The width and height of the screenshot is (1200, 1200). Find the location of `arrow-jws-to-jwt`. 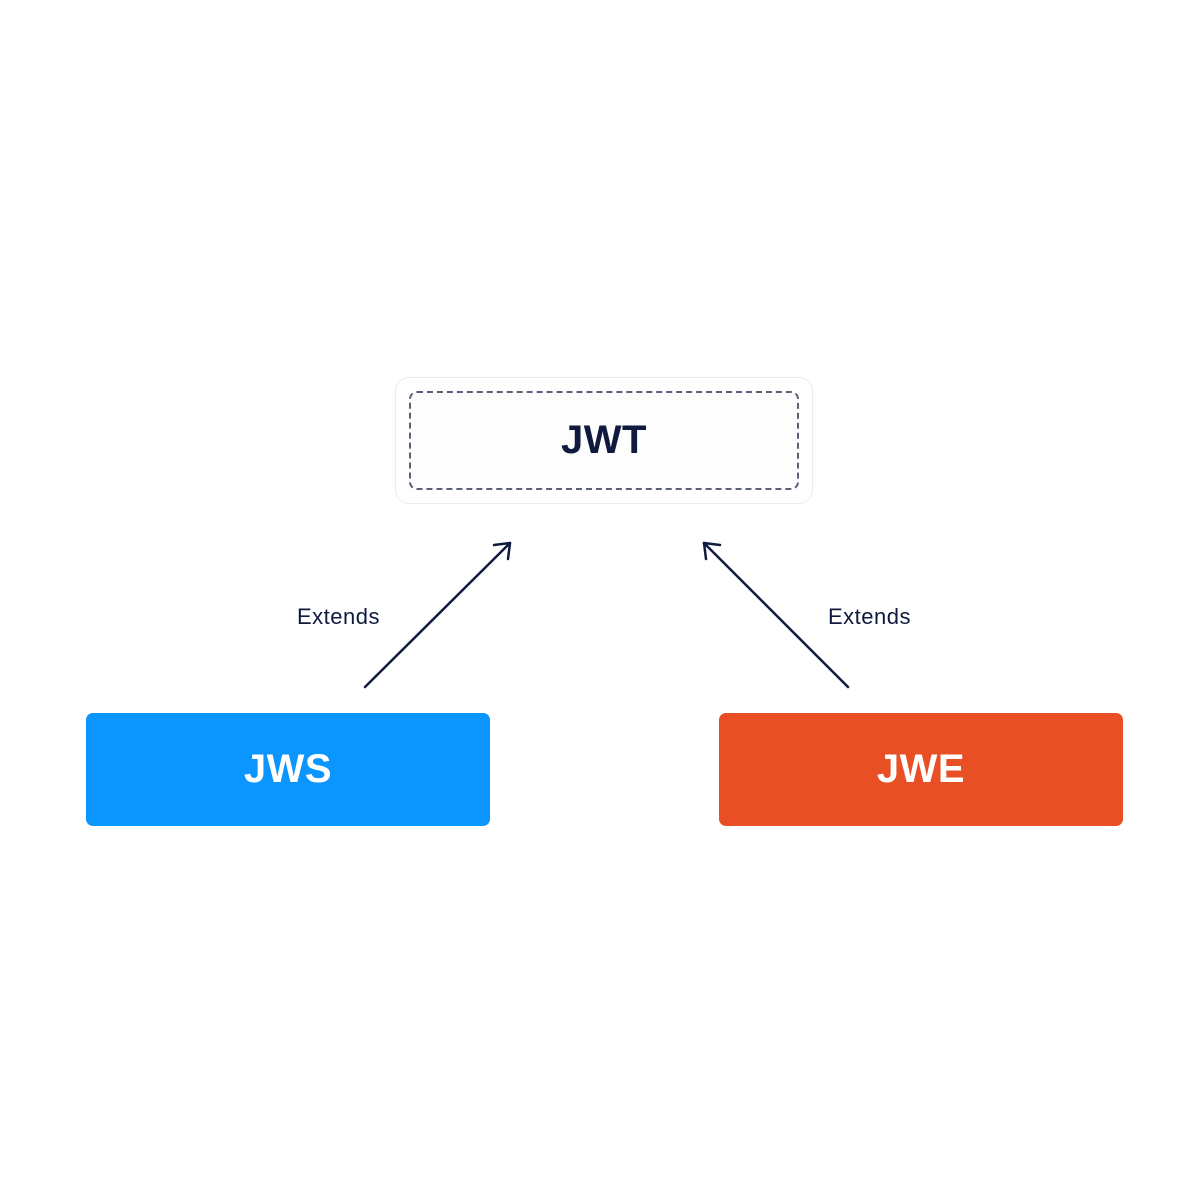

arrow-jws-to-jwt is located at coordinates (437, 615).